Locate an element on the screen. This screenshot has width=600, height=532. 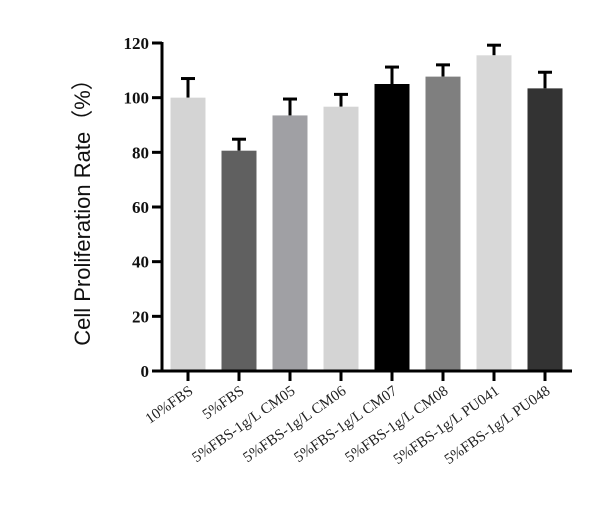
y-tick-label: 100 is located at coordinates (137, 98).